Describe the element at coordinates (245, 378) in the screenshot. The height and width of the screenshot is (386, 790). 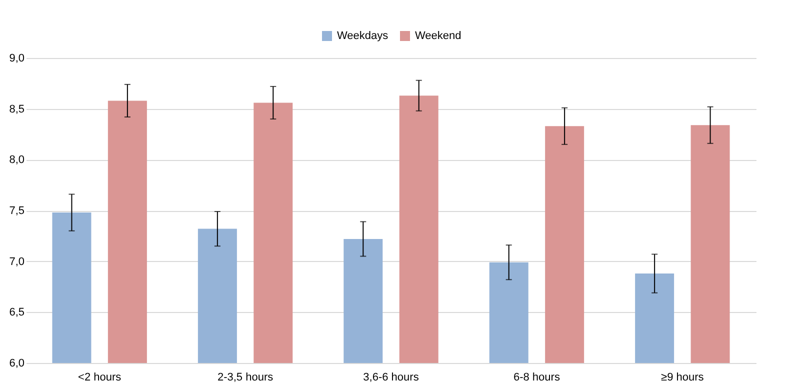
I see `x-tick-label: 2-3,5 hours` at that location.